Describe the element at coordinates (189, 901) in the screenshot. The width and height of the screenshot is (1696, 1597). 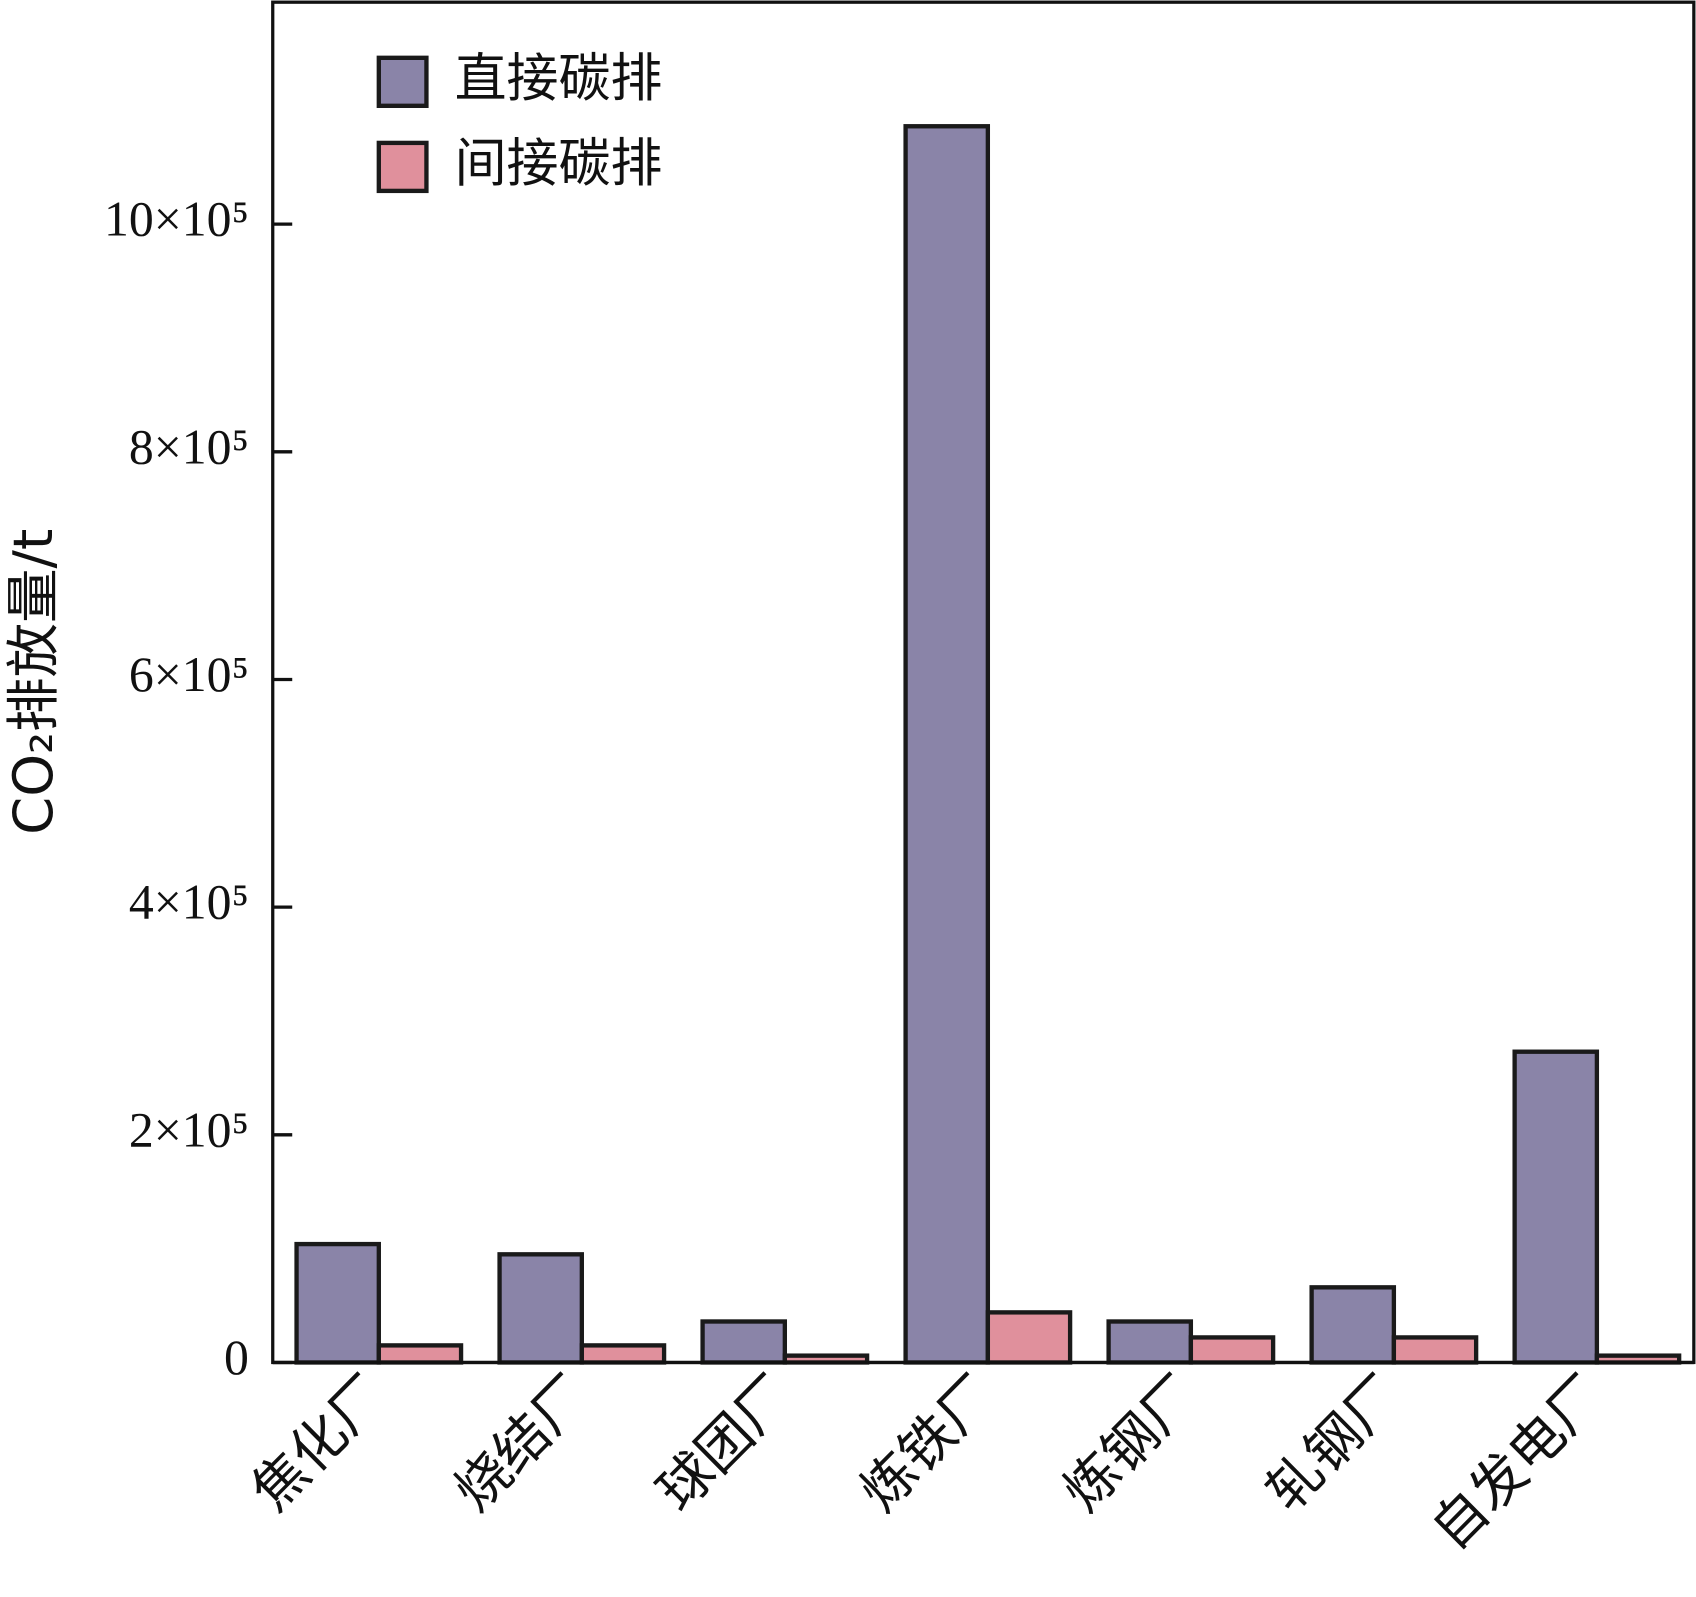
I see `y-tick-label: 4×10⁵` at that location.